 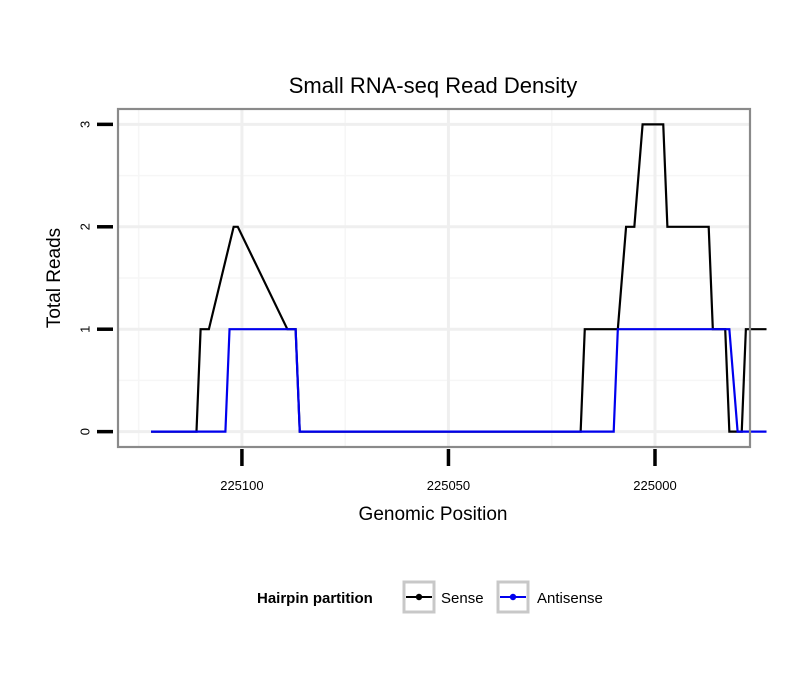 What do you see at coordinates (433, 85) in the screenshot?
I see `chart-title: Small RNA-seq Read Density` at bounding box center [433, 85].